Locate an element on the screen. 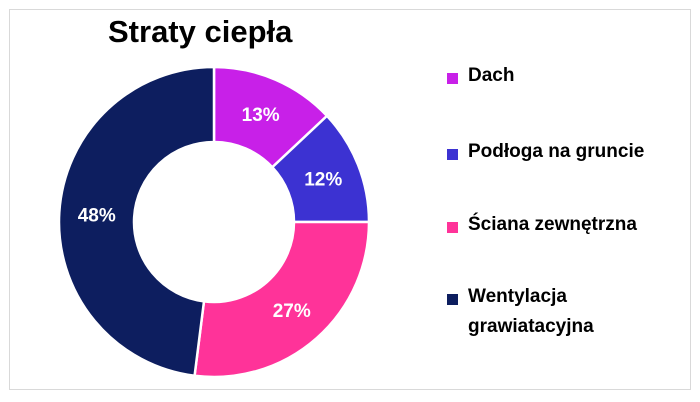 The width and height of the screenshot is (700, 402). slice-label-2: 12% is located at coordinates (323, 180).